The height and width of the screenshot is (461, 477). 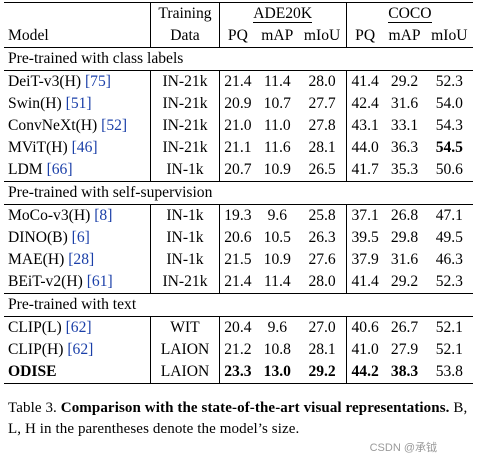 I want to click on section-title: Pre-trained with self-supervision, so click(x=238, y=193).